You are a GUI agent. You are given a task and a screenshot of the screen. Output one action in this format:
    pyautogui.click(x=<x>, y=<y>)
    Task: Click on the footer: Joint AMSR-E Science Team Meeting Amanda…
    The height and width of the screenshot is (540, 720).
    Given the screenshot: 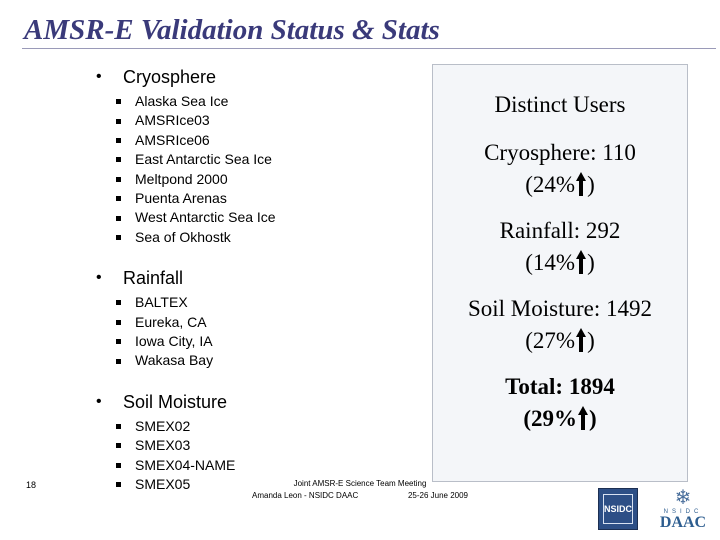 What is the action you would take?
    pyautogui.click(x=360, y=490)
    